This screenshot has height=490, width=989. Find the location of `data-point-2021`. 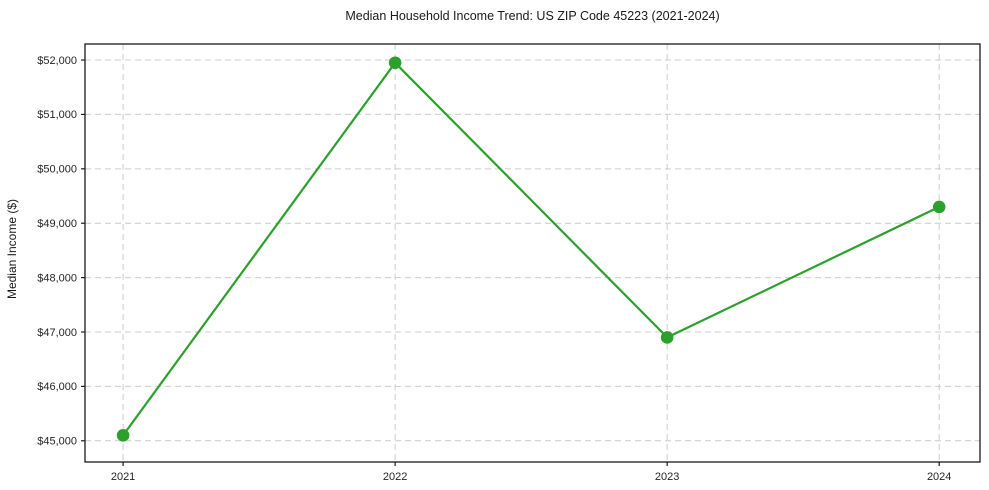

data-point-2021 is located at coordinates (123, 435).